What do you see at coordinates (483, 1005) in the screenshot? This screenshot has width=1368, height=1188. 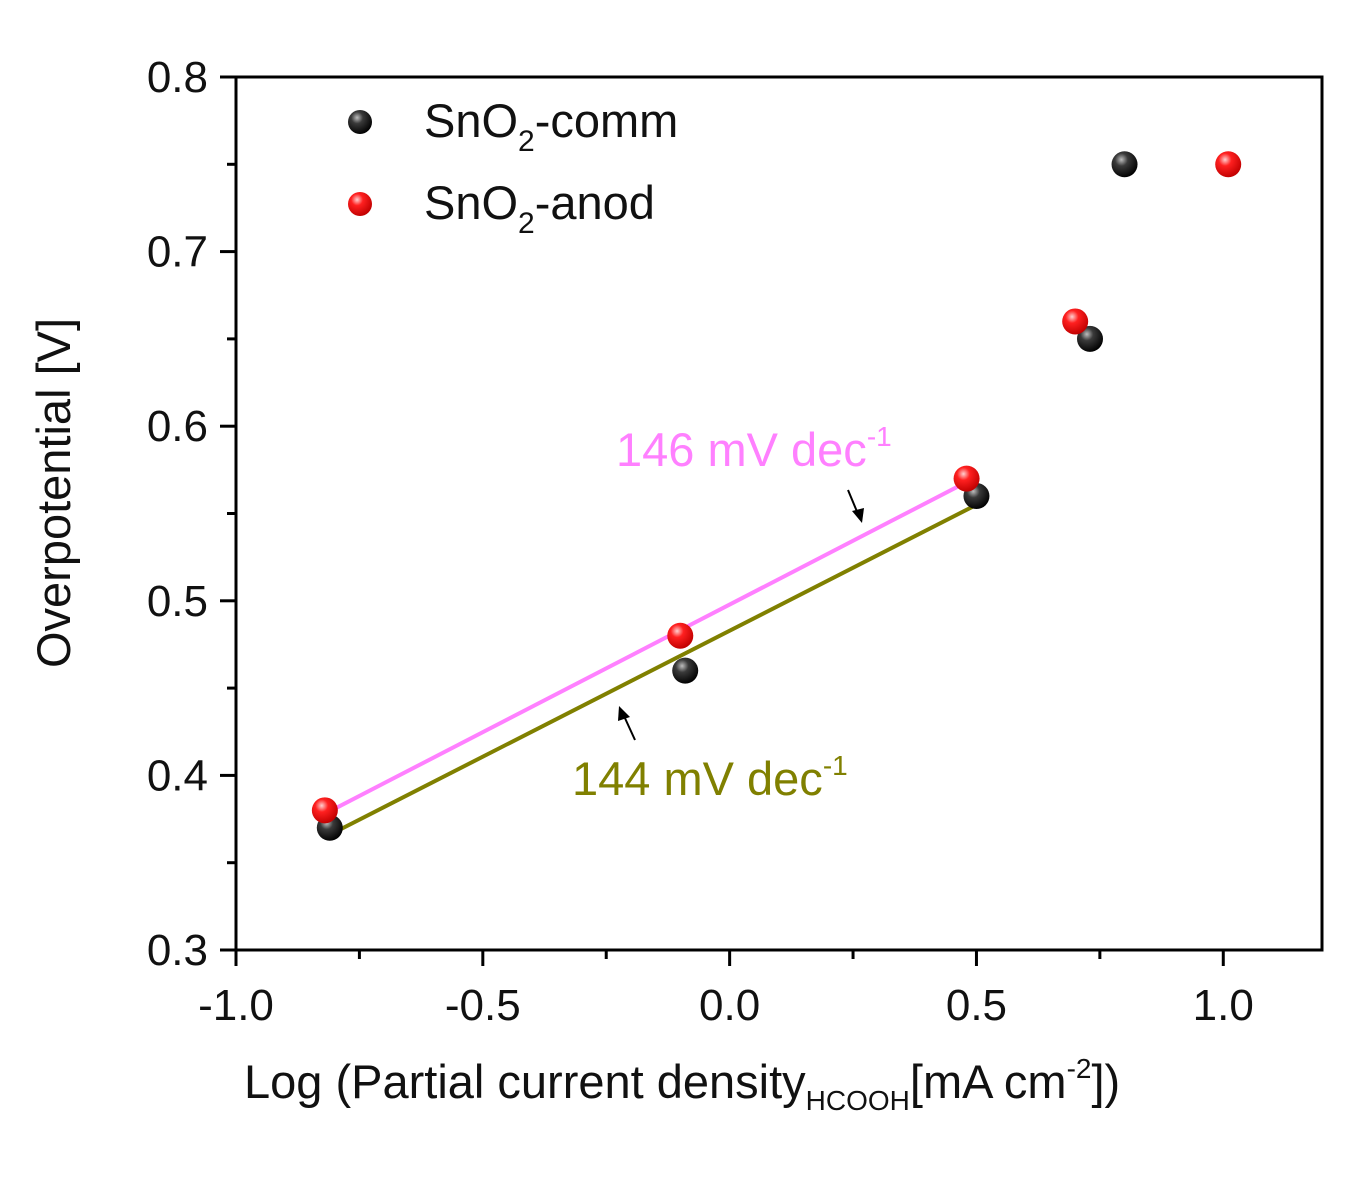 I see `x-tick-label: -0.5` at bounding box center [483, 1005].